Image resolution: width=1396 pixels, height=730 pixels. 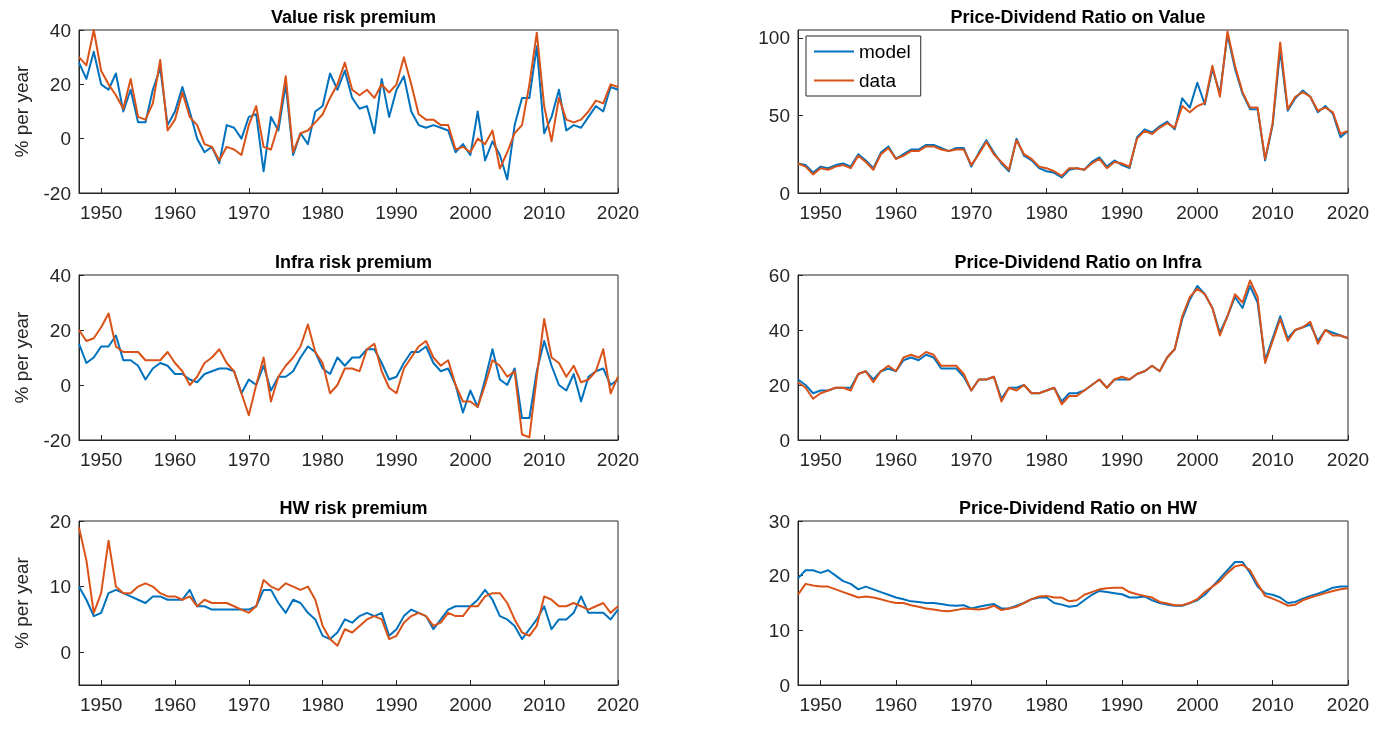 I want to click on y-tick-label: 30, so click(x=779, y=521).